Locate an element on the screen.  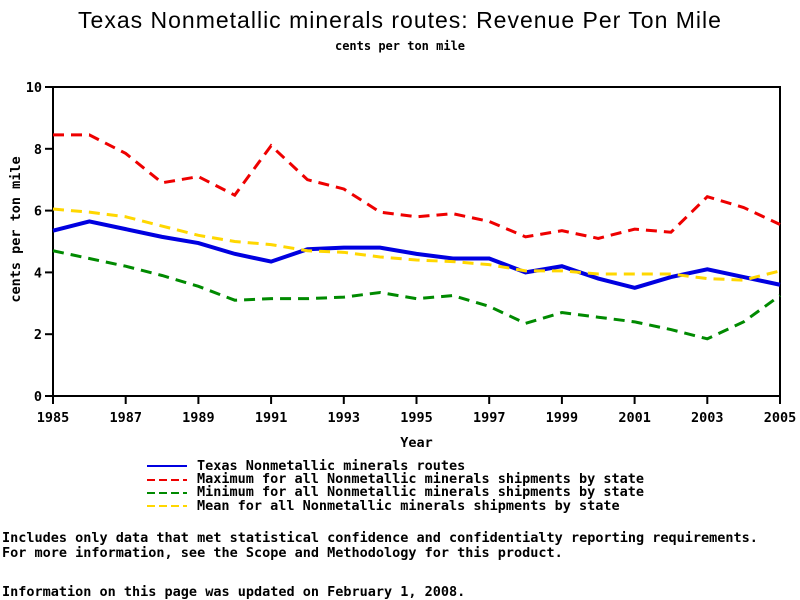
y-tick-label: 4 is located at coordinates (38, 273).